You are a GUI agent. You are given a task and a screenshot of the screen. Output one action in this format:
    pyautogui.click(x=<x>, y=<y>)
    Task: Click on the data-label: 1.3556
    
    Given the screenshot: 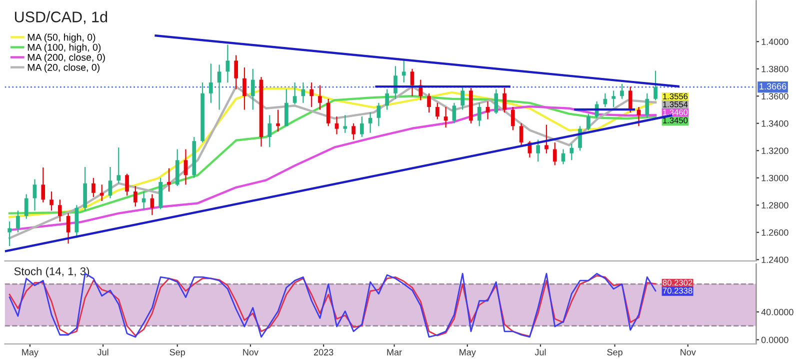 What is the action you would take?
    pyautogui.click(x=675, y=96)
    